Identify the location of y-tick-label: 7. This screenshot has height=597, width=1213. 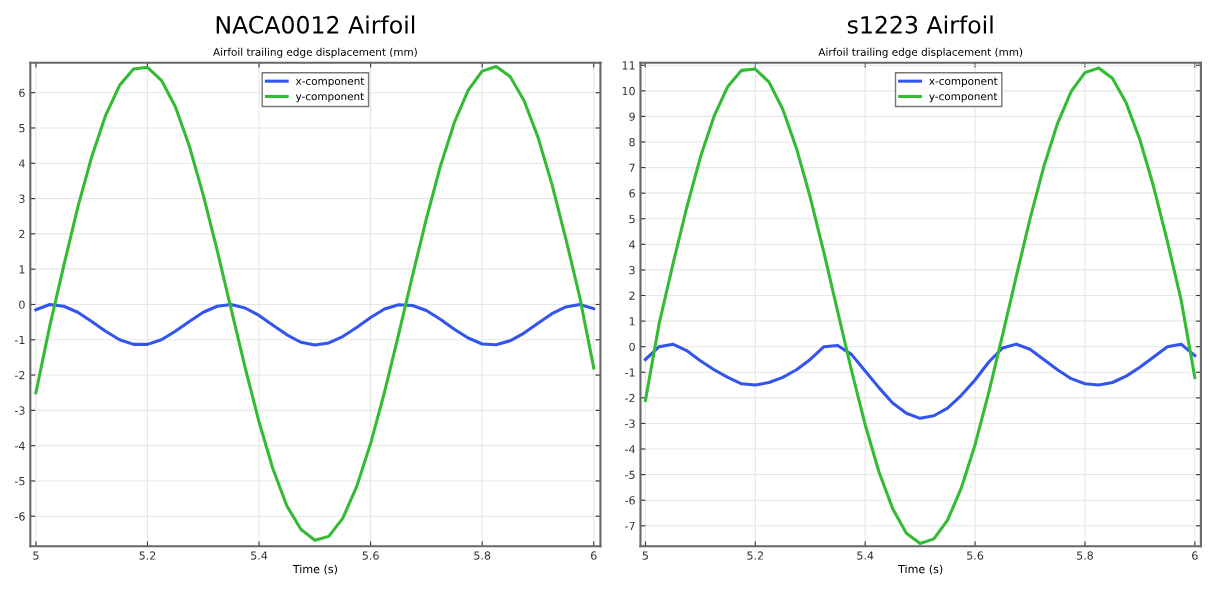
(632, 167).